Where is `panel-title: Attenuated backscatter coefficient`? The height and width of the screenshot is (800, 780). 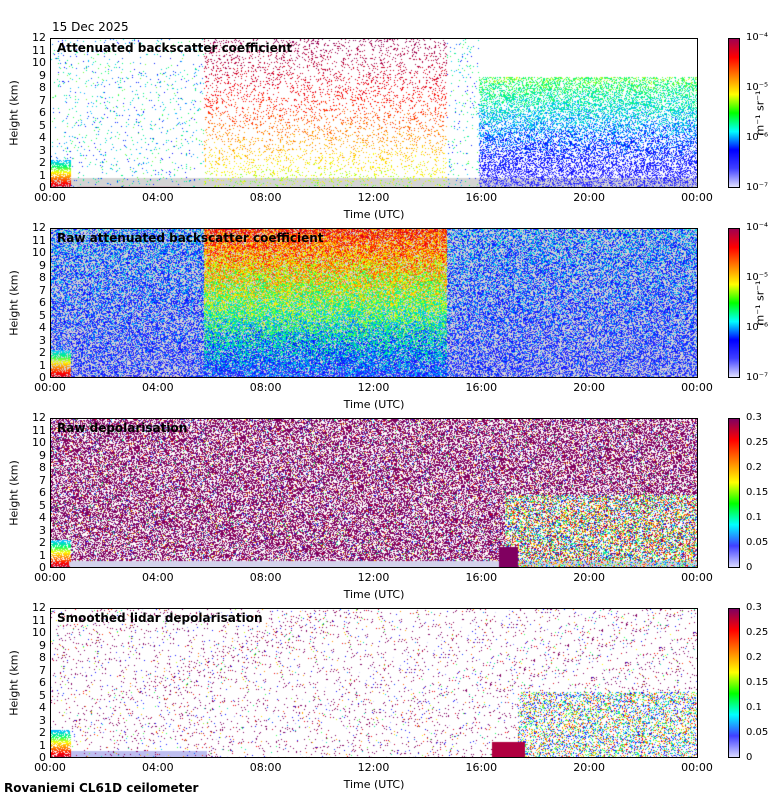
panel-title: Attenuated backscatter coefficient is located at coordinates (175, 48).